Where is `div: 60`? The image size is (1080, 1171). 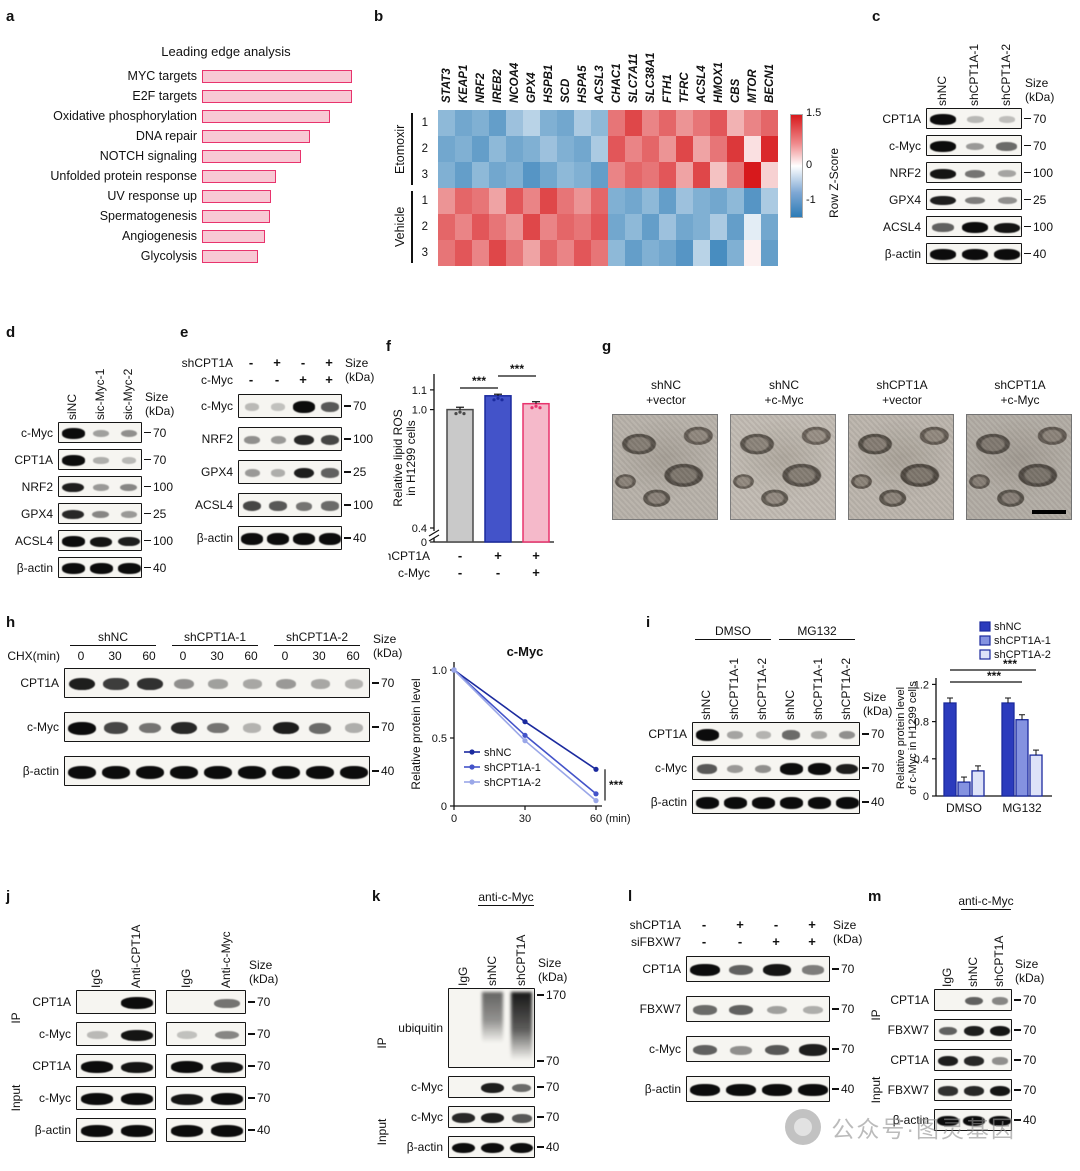 div: 60 is located at coordinates (149, 656).